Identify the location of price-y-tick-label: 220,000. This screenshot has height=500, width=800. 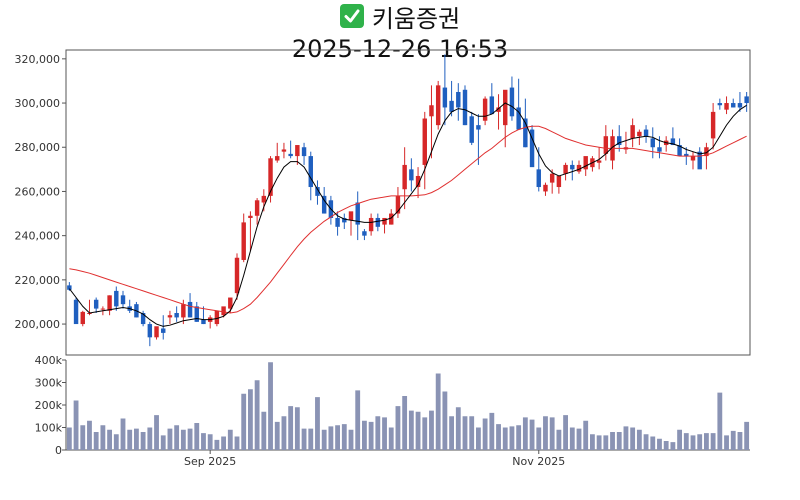
(38, 280).